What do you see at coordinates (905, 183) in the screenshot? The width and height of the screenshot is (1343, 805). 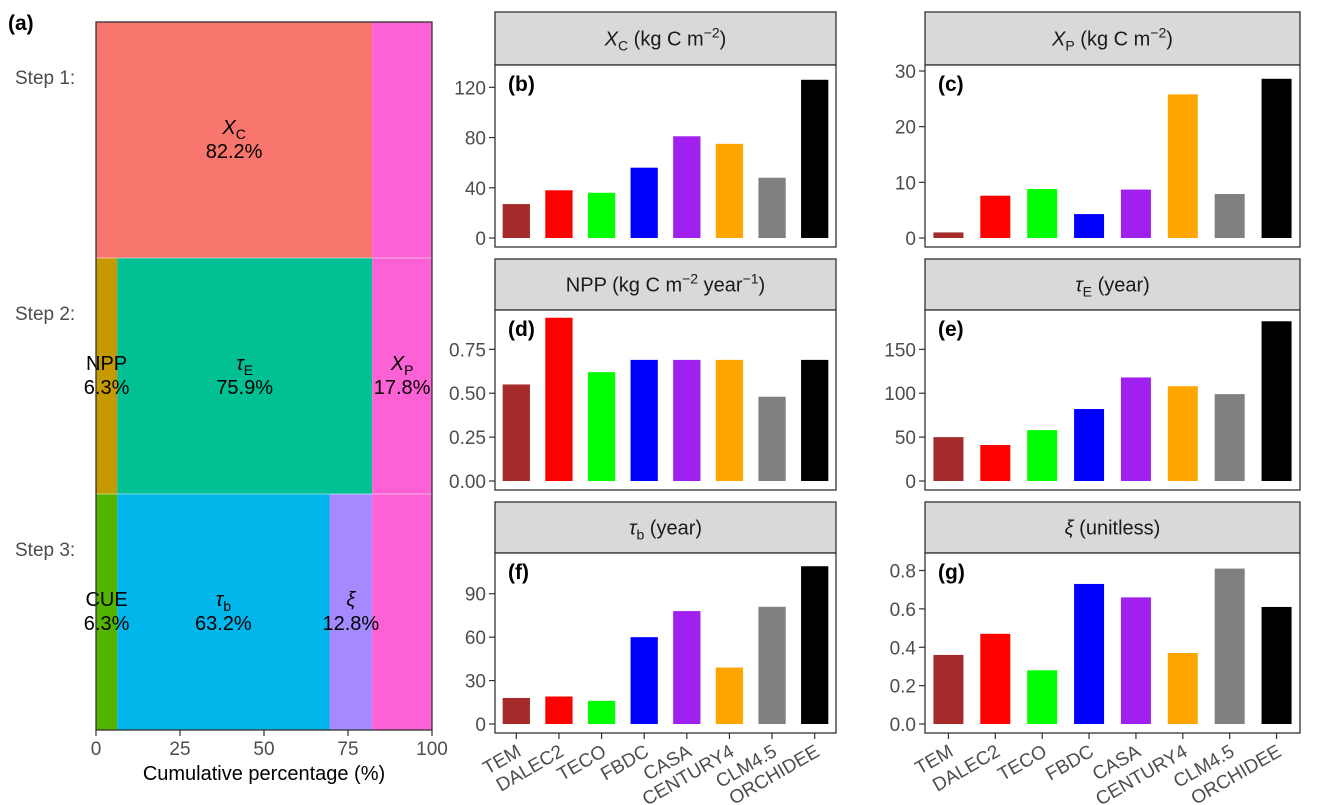 I see `y-tick-label: 10` at bounding box center [905, 183].